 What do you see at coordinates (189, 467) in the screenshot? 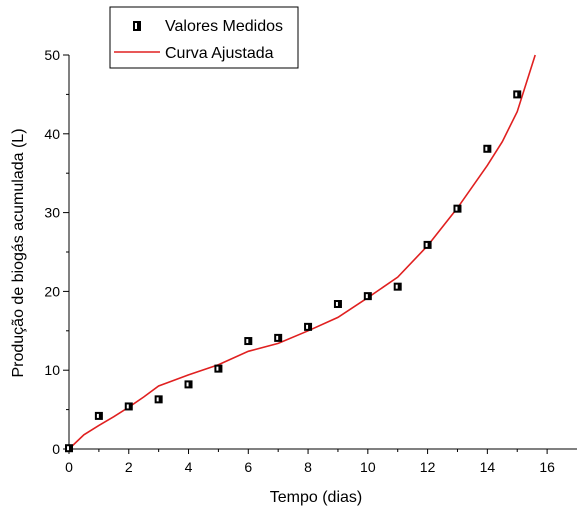
I see `x-tick-label: 4` at bounding box center [189, 467].